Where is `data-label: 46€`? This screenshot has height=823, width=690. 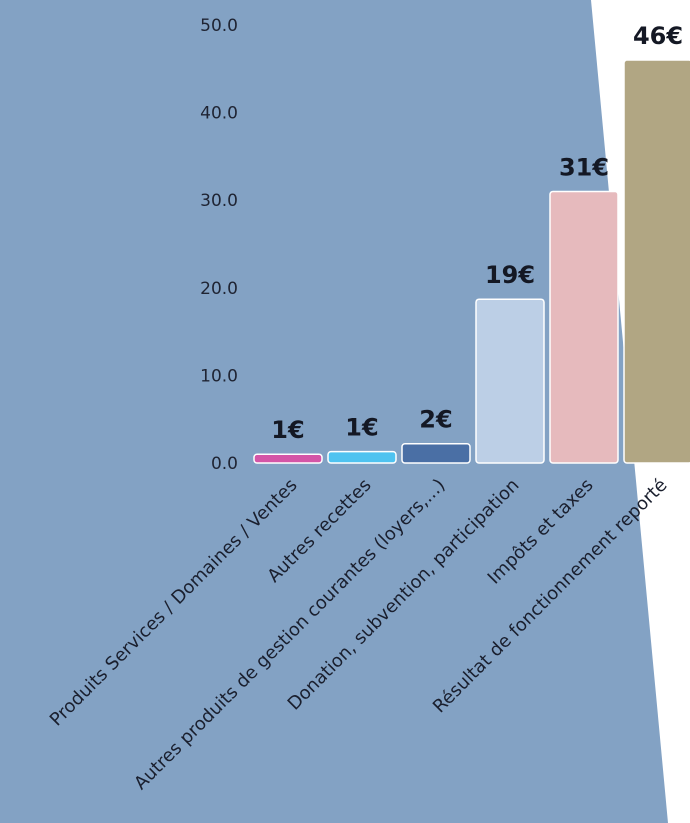 data-label: 46€ is located at coordinates (658, 36).